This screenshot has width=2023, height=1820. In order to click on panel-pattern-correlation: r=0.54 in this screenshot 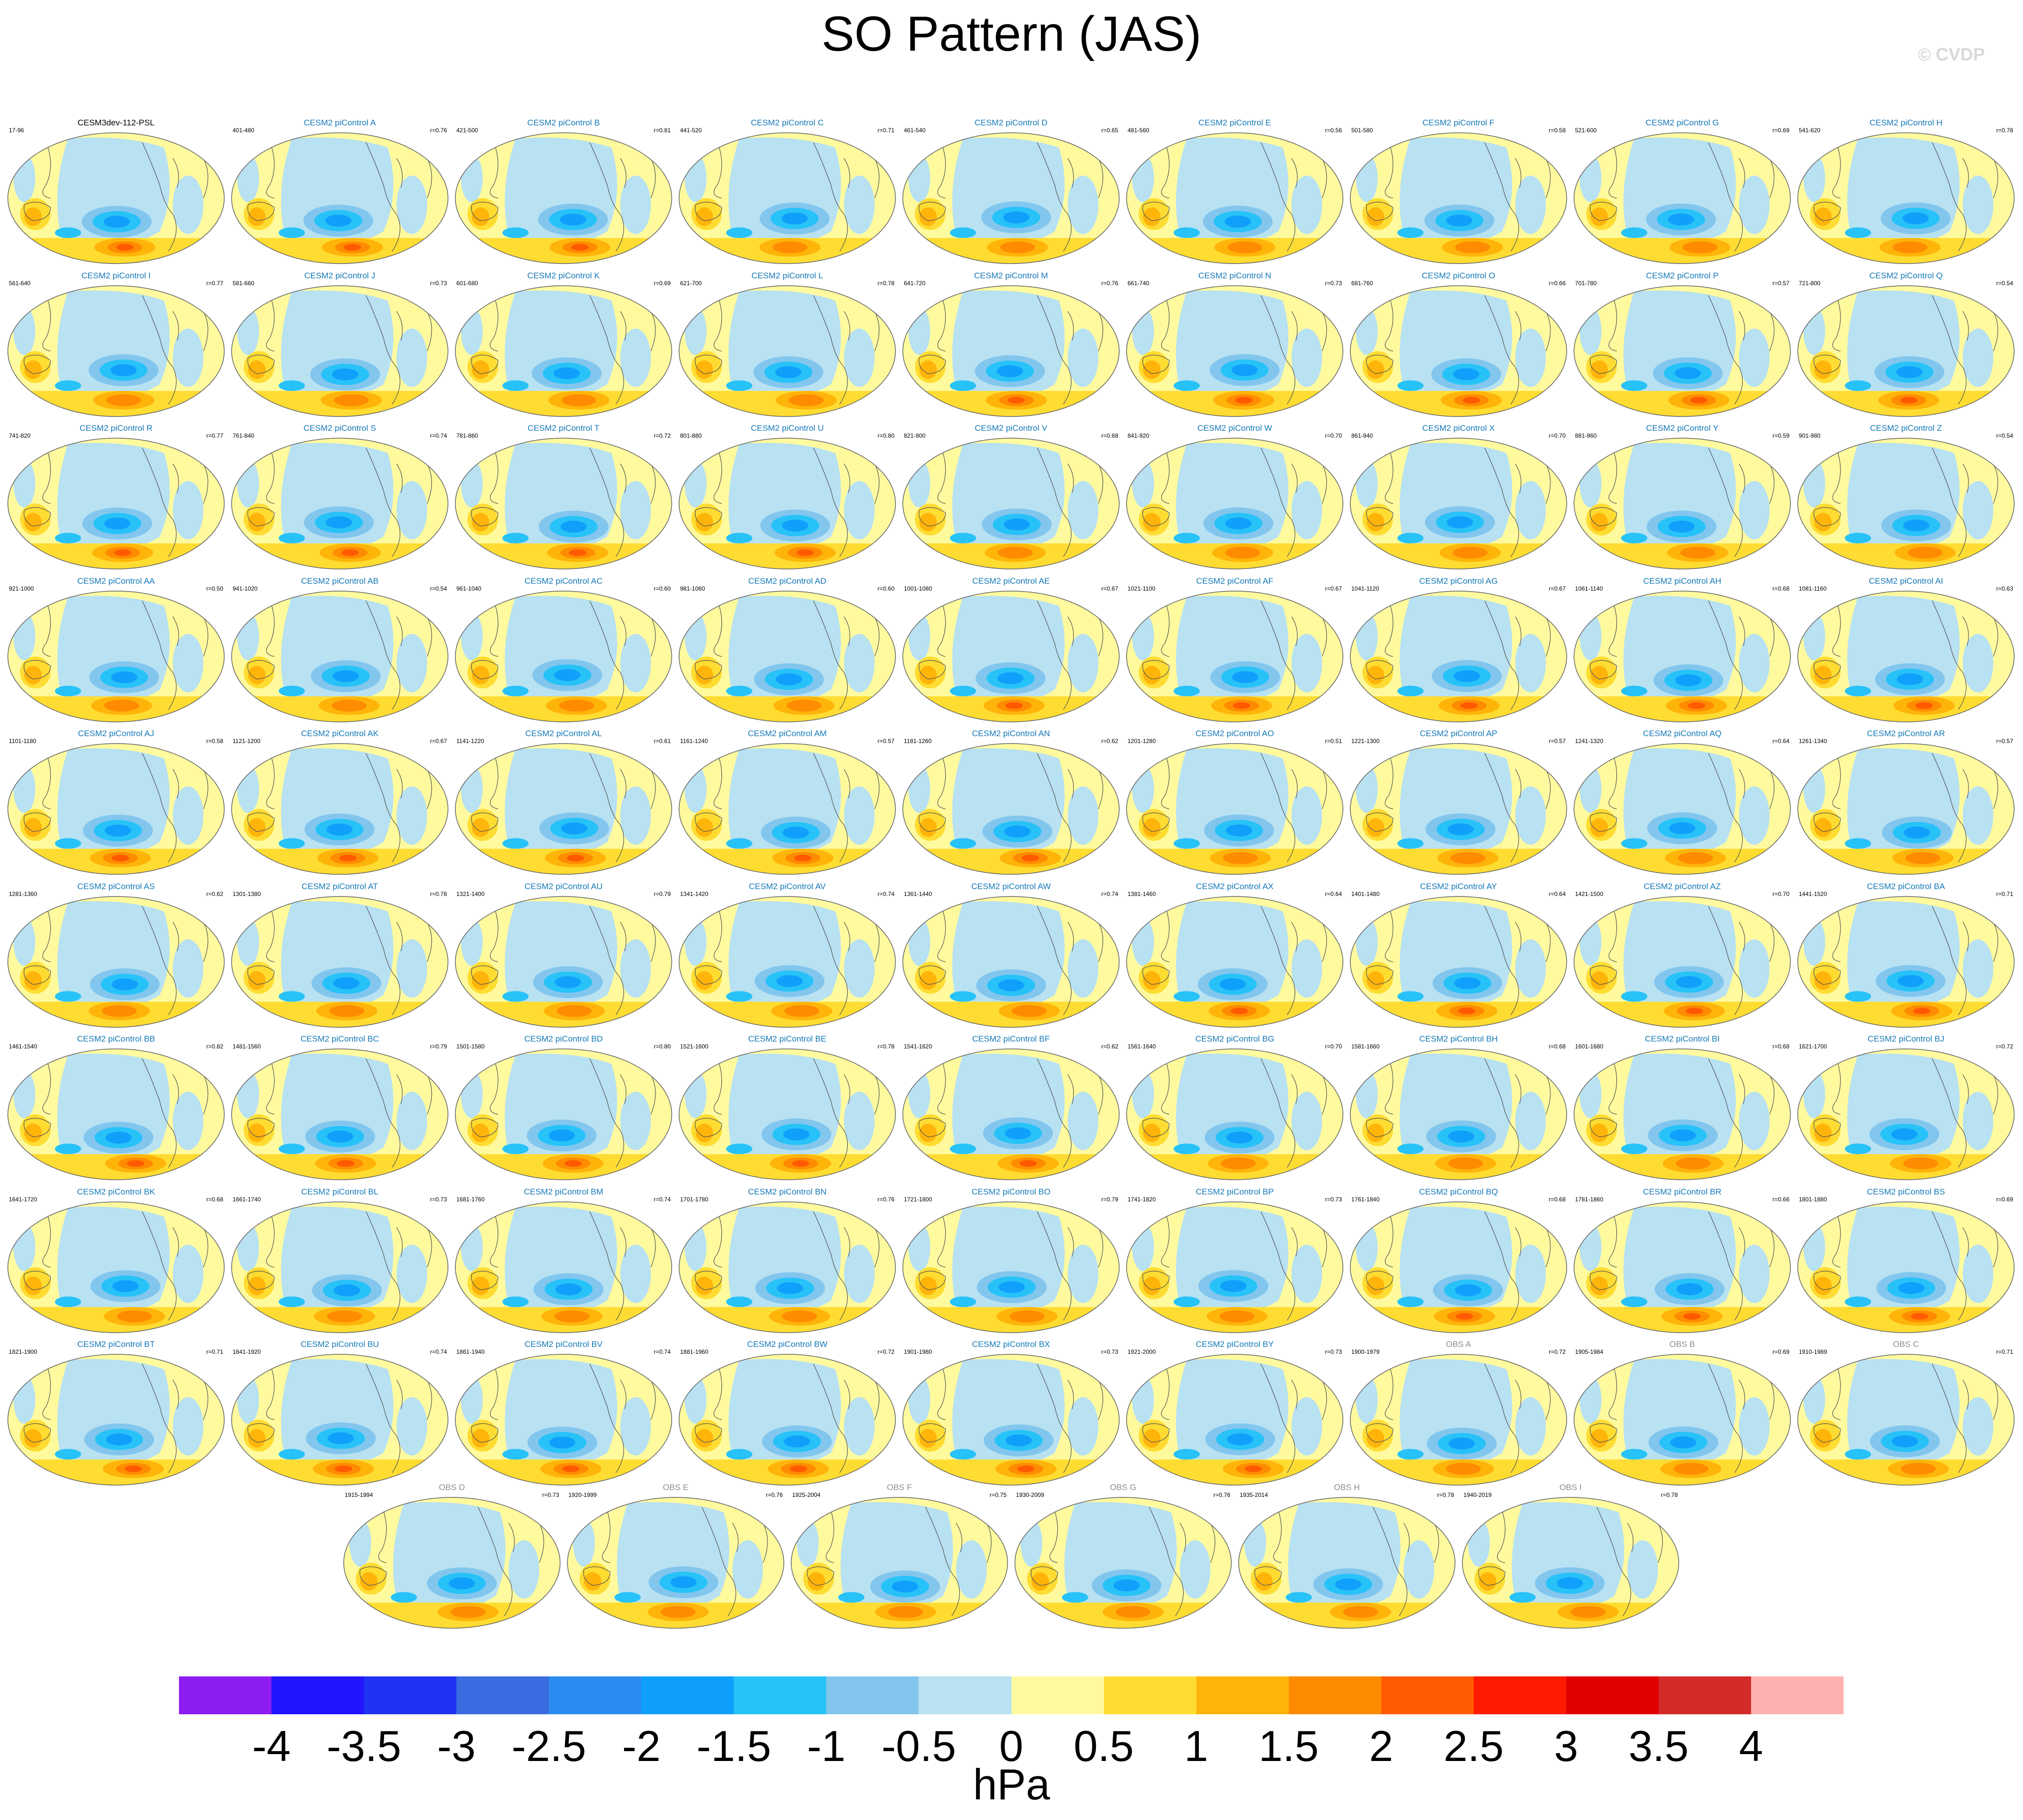, I will do `click(2004, 435)`.